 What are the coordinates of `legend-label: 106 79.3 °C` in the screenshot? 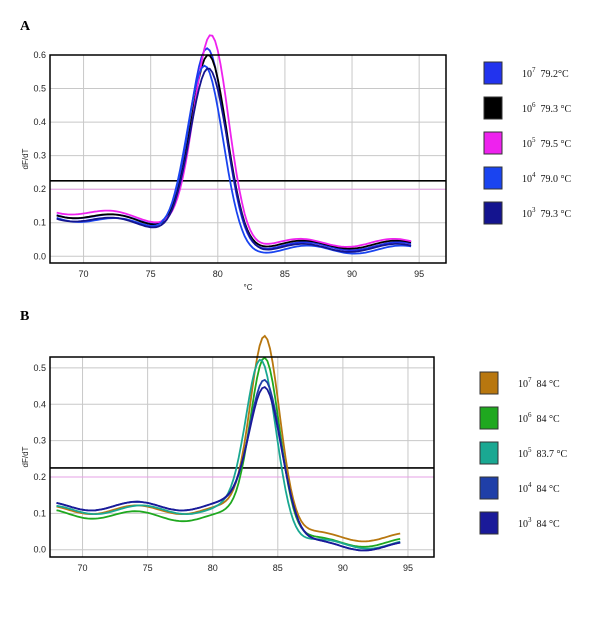 It's located at (546, 108).